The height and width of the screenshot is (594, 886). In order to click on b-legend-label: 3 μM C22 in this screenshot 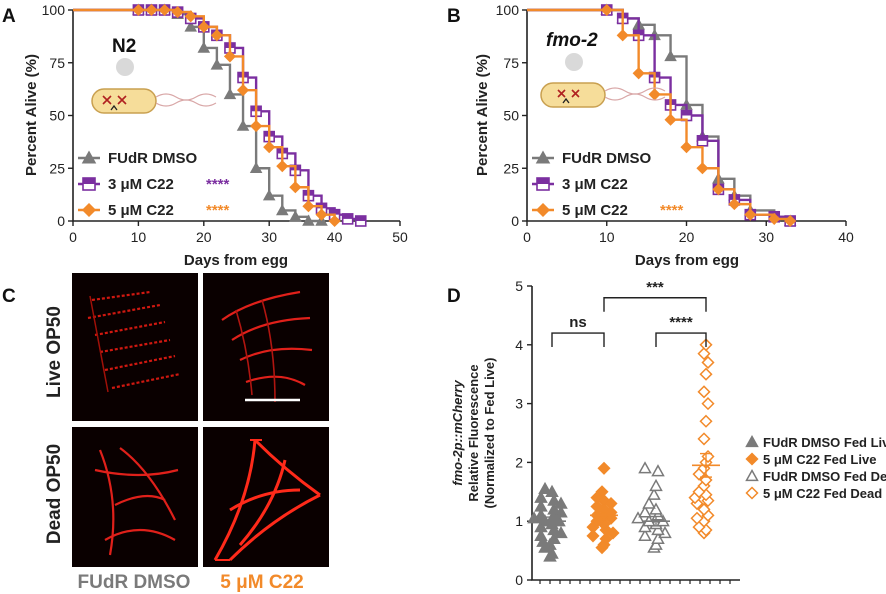, I will do `click(595, 184)`.